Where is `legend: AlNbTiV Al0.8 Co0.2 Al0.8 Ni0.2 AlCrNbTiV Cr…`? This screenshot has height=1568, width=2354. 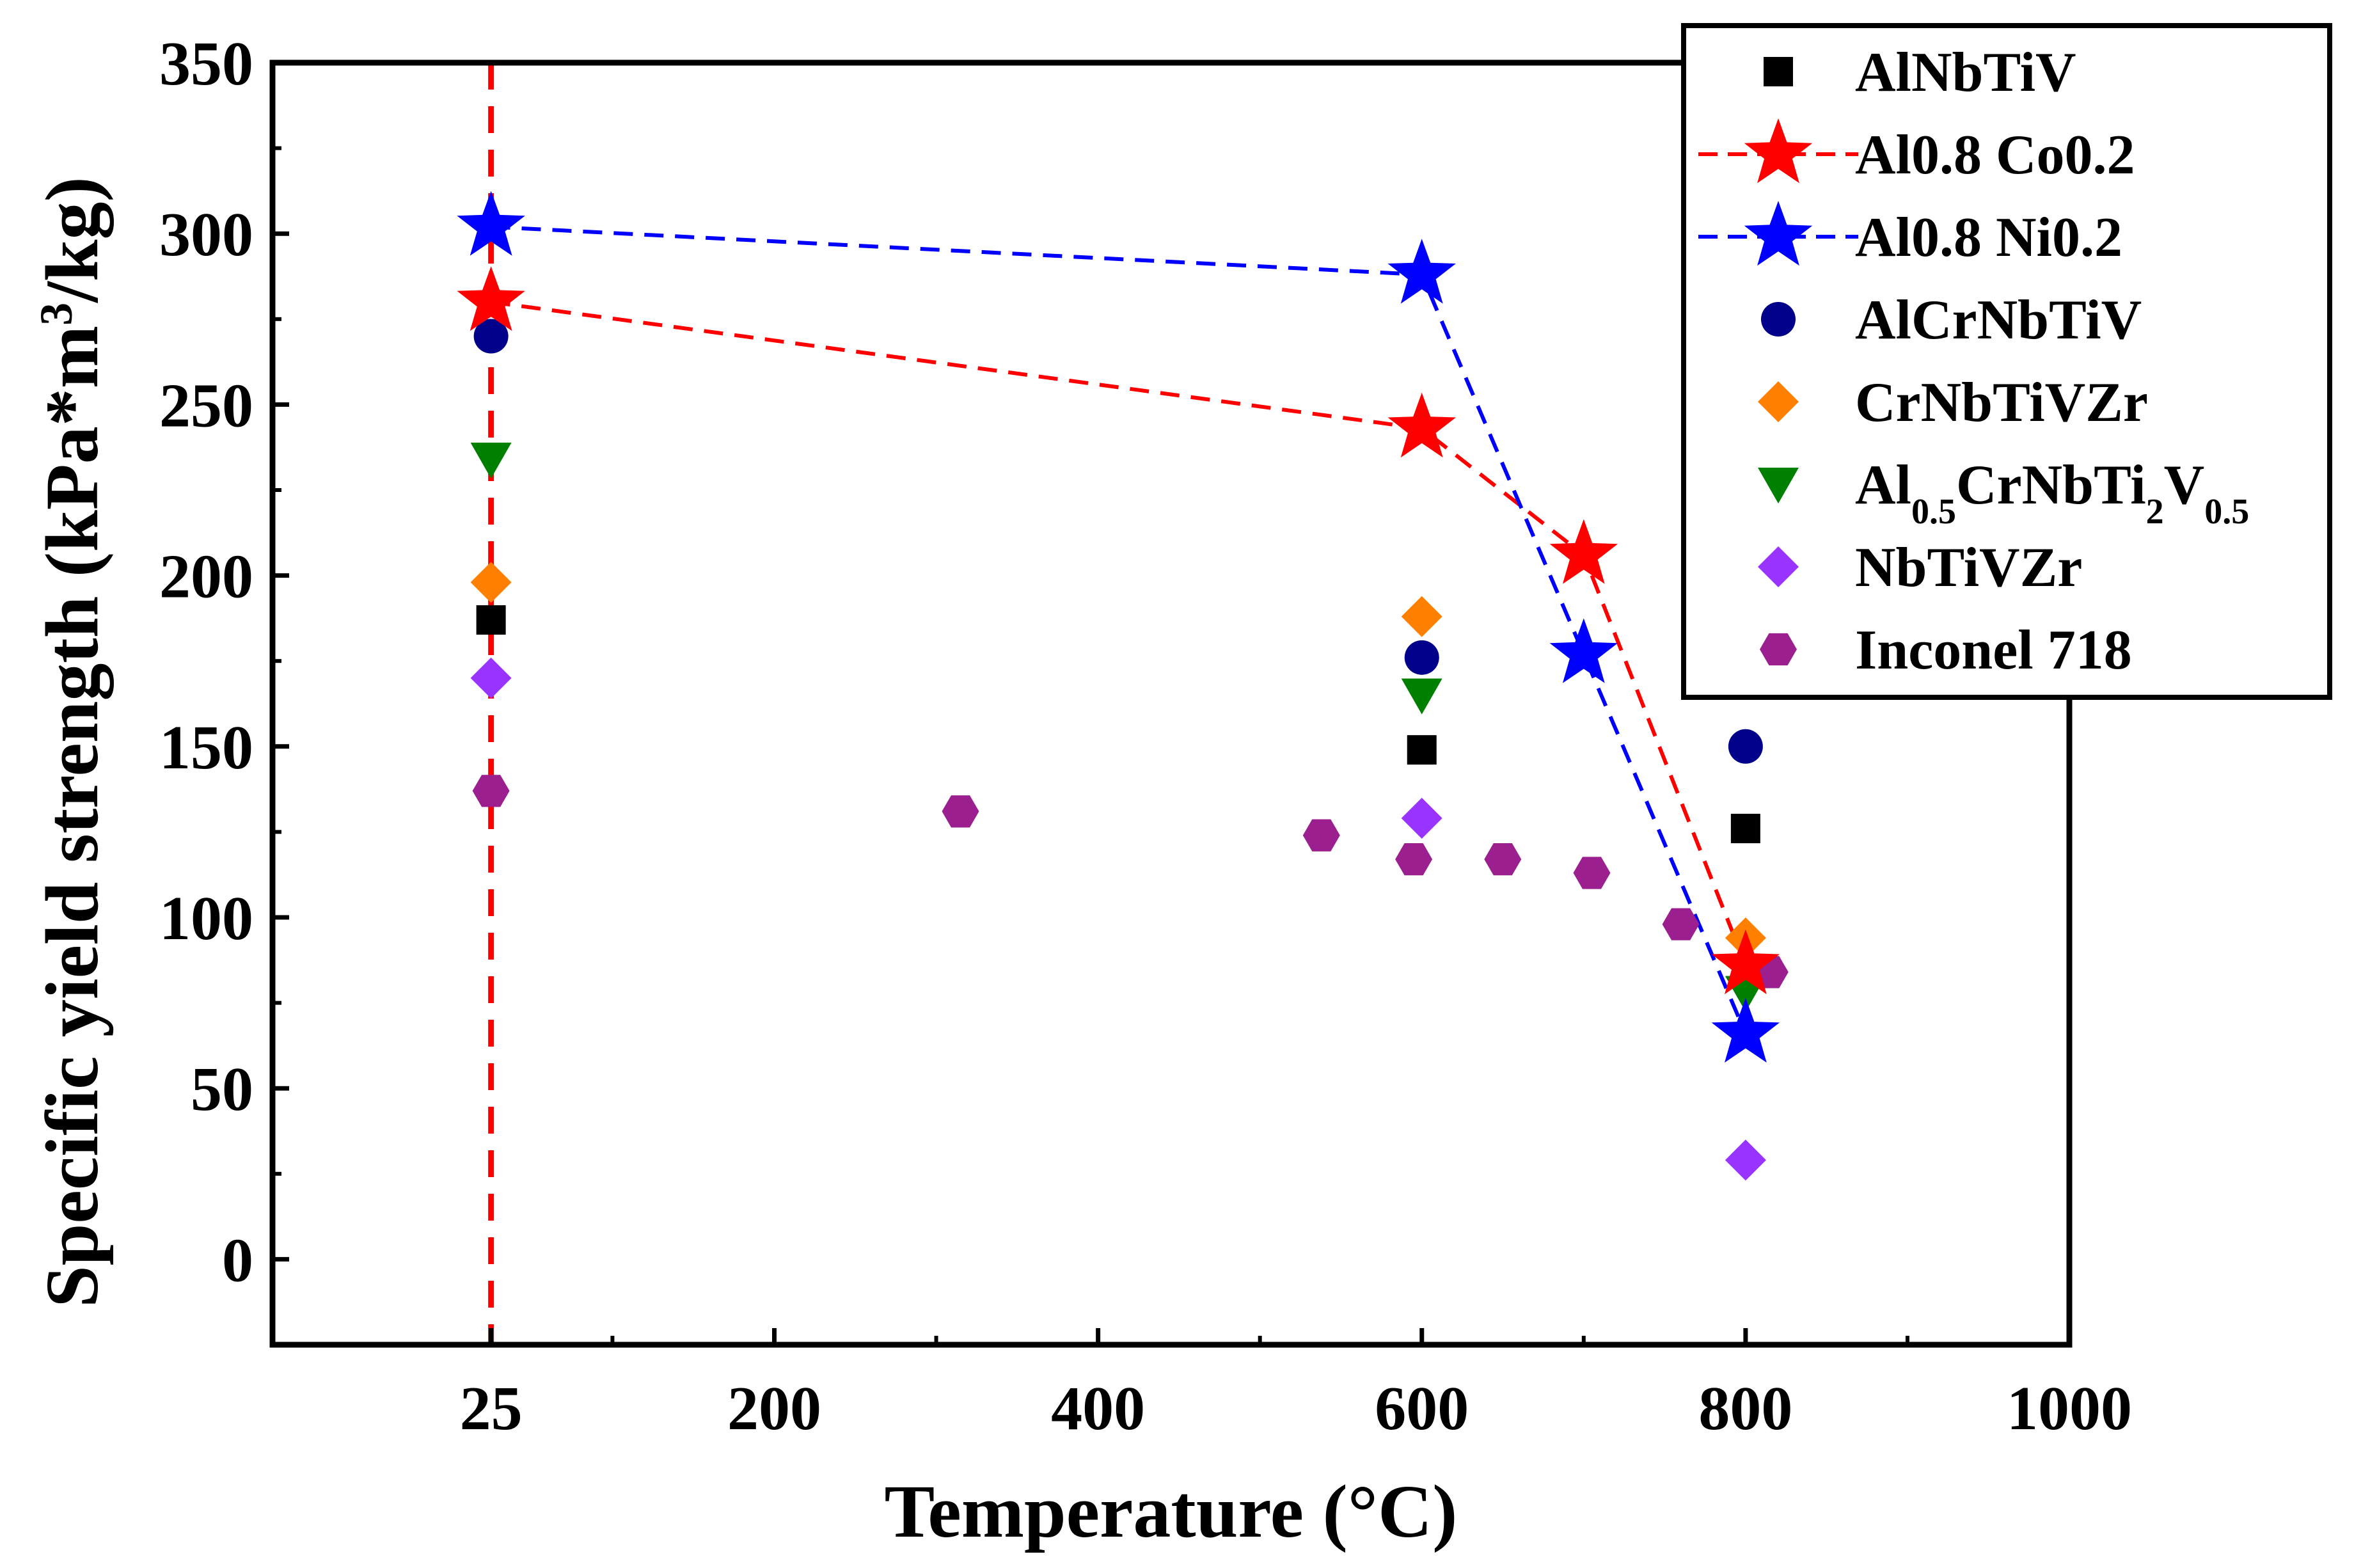
legend: AlNbTiV Al0.8 Co0.2 Al0.8 Ni0.2 AlCrNbTiV Cr… is located at coordinates (2006, 361).